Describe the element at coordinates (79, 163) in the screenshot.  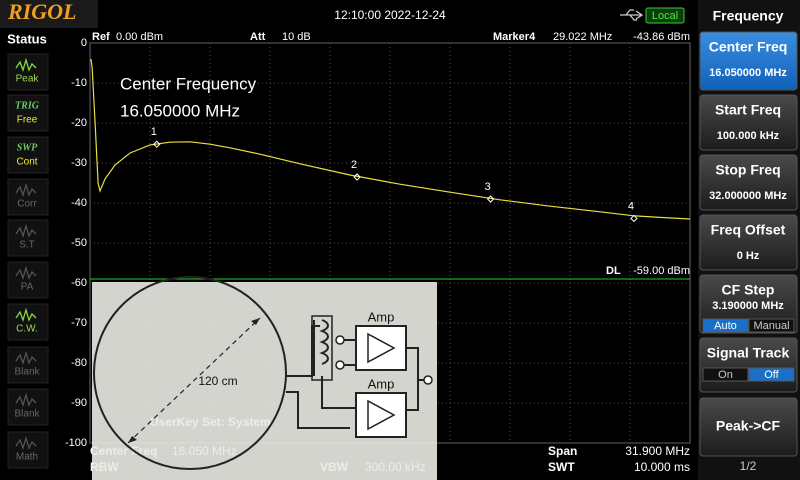
I see `y-tick-label: -30` at that location.